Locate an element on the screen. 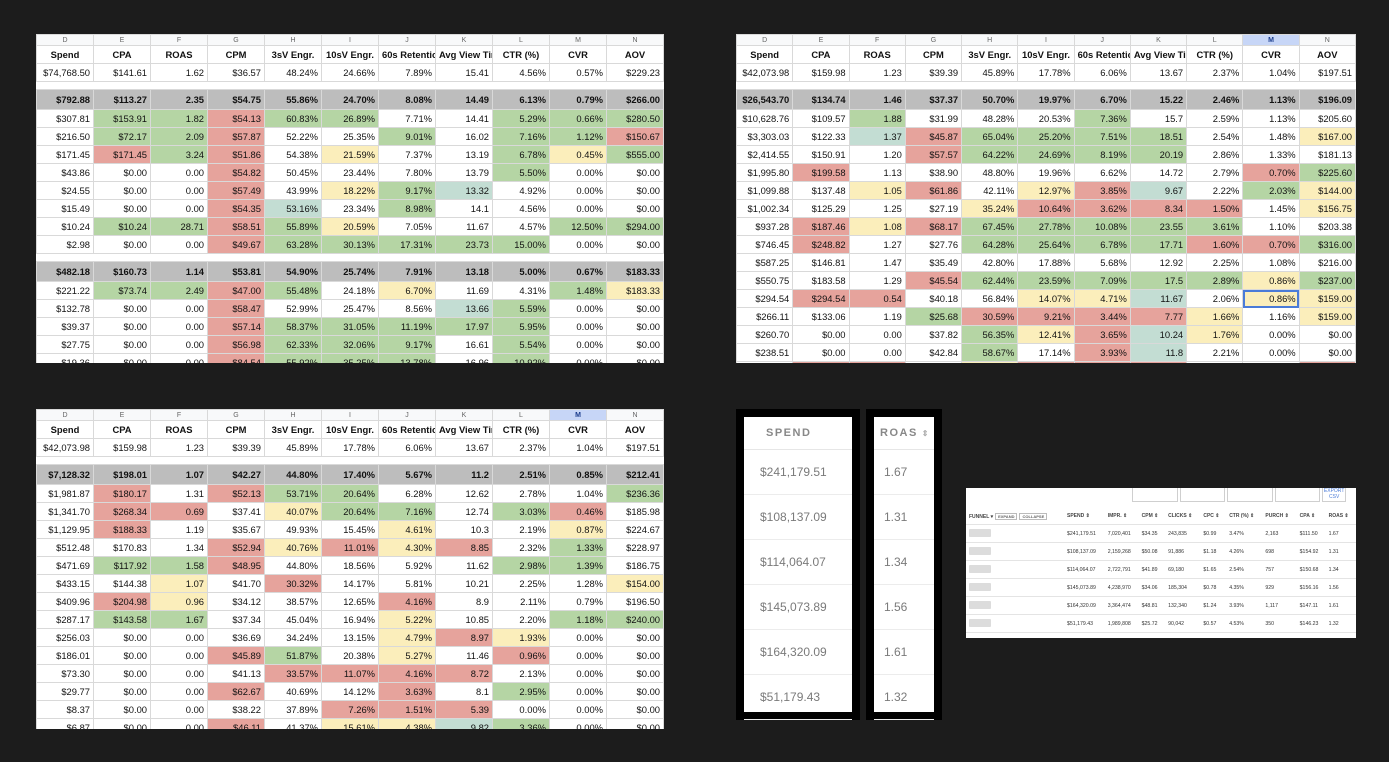 The height and width of the screenshot is (762, 1389). data-row-cell: 1.28% is located at coordinates (578, 583).